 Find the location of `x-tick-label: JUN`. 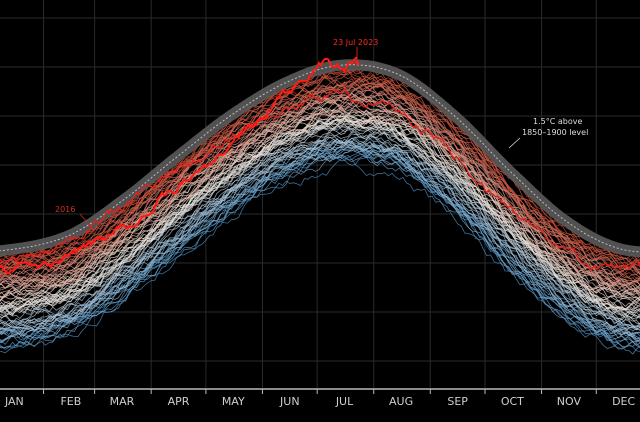

x-tick-label: JUN is located at coordinates (289, 401).